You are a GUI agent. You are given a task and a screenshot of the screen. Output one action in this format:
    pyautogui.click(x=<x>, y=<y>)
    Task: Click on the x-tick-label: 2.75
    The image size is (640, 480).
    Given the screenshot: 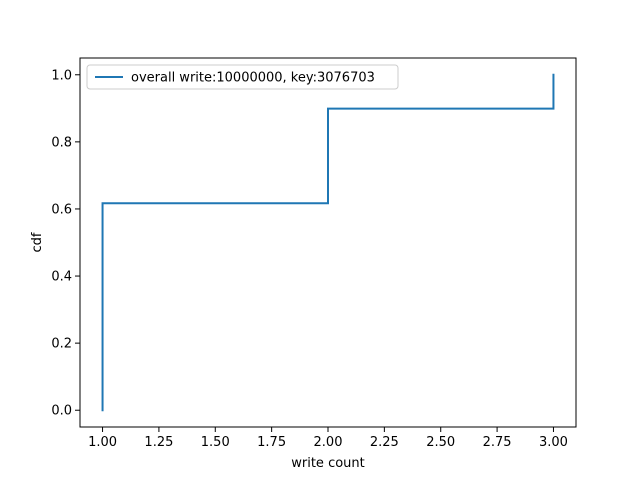 What is the action you would take?
    pyautogui.click(x=497, y=442)
    